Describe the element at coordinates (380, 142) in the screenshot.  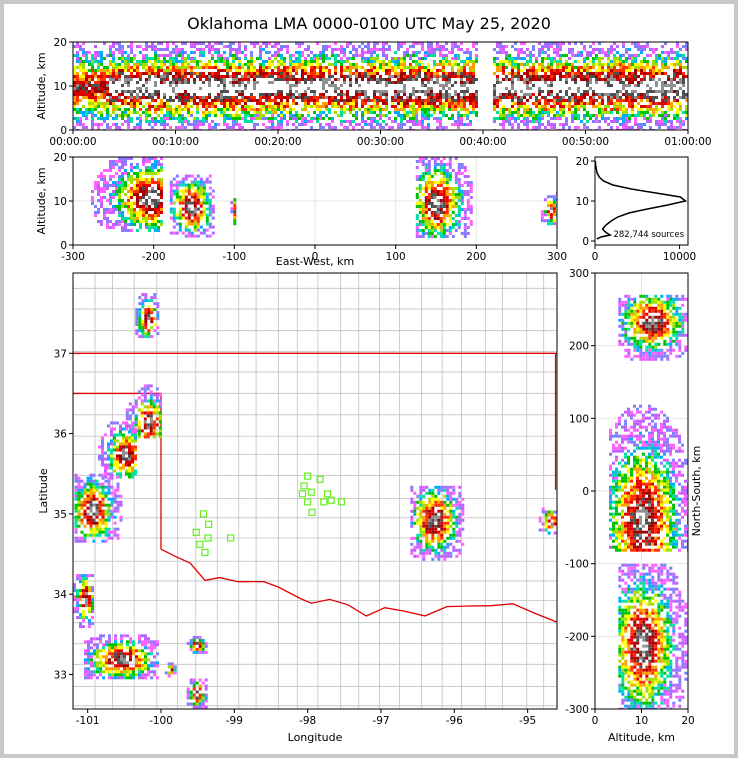
I see `time-height-xtick-label: 00:30:00` at that location.